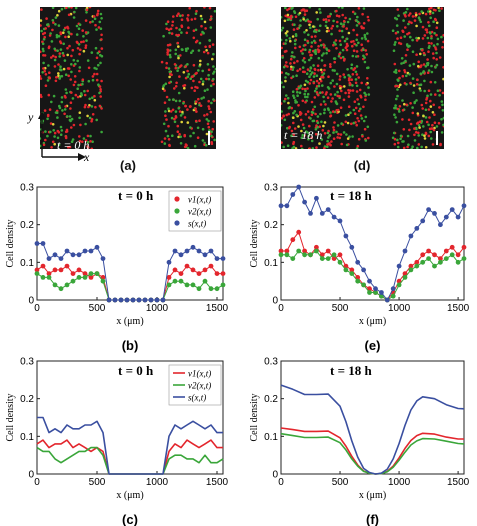  I want to click on scale-bar-a, so click(209, 138).